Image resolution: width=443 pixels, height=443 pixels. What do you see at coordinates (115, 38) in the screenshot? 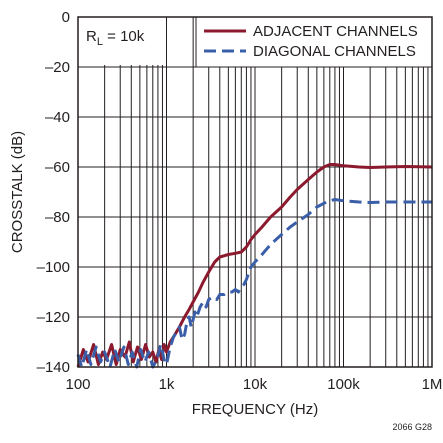
I see `rl-annotation: RL = 10k` at bounding box center [115, 38].